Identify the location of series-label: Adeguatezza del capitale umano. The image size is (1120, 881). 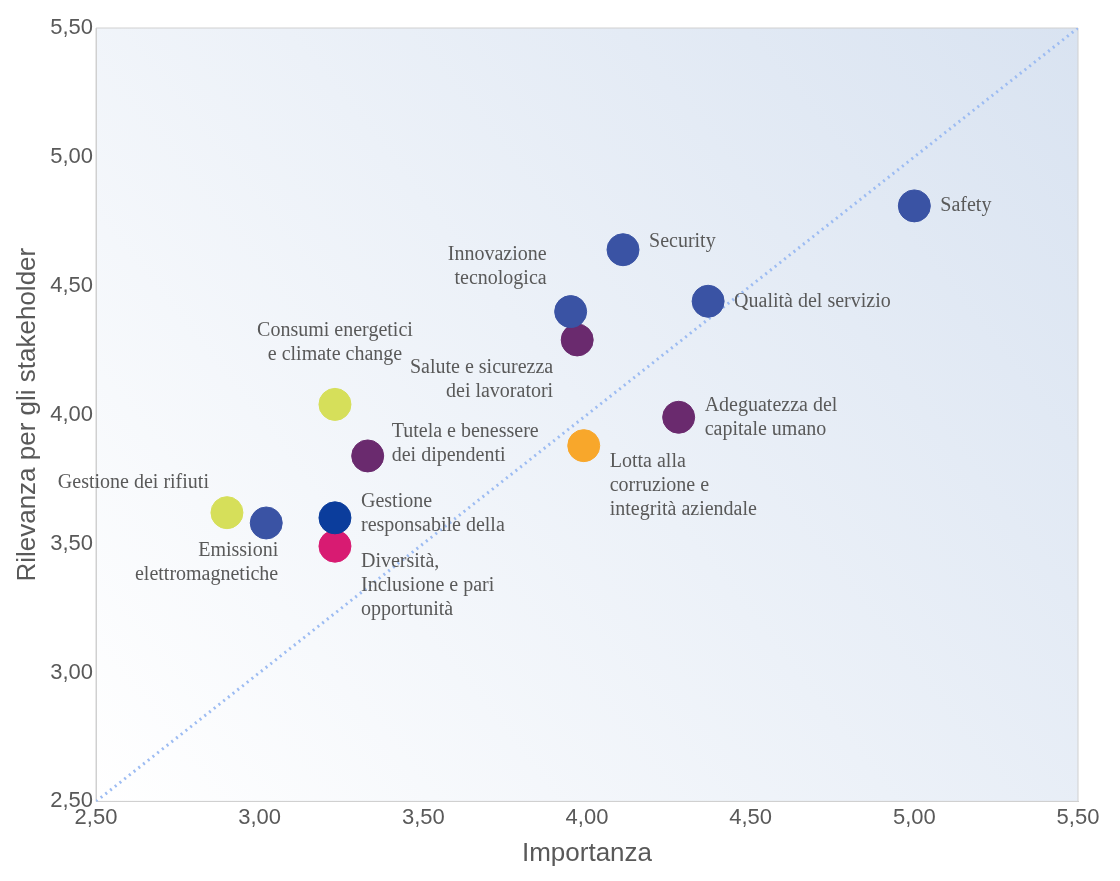
(771, 416).